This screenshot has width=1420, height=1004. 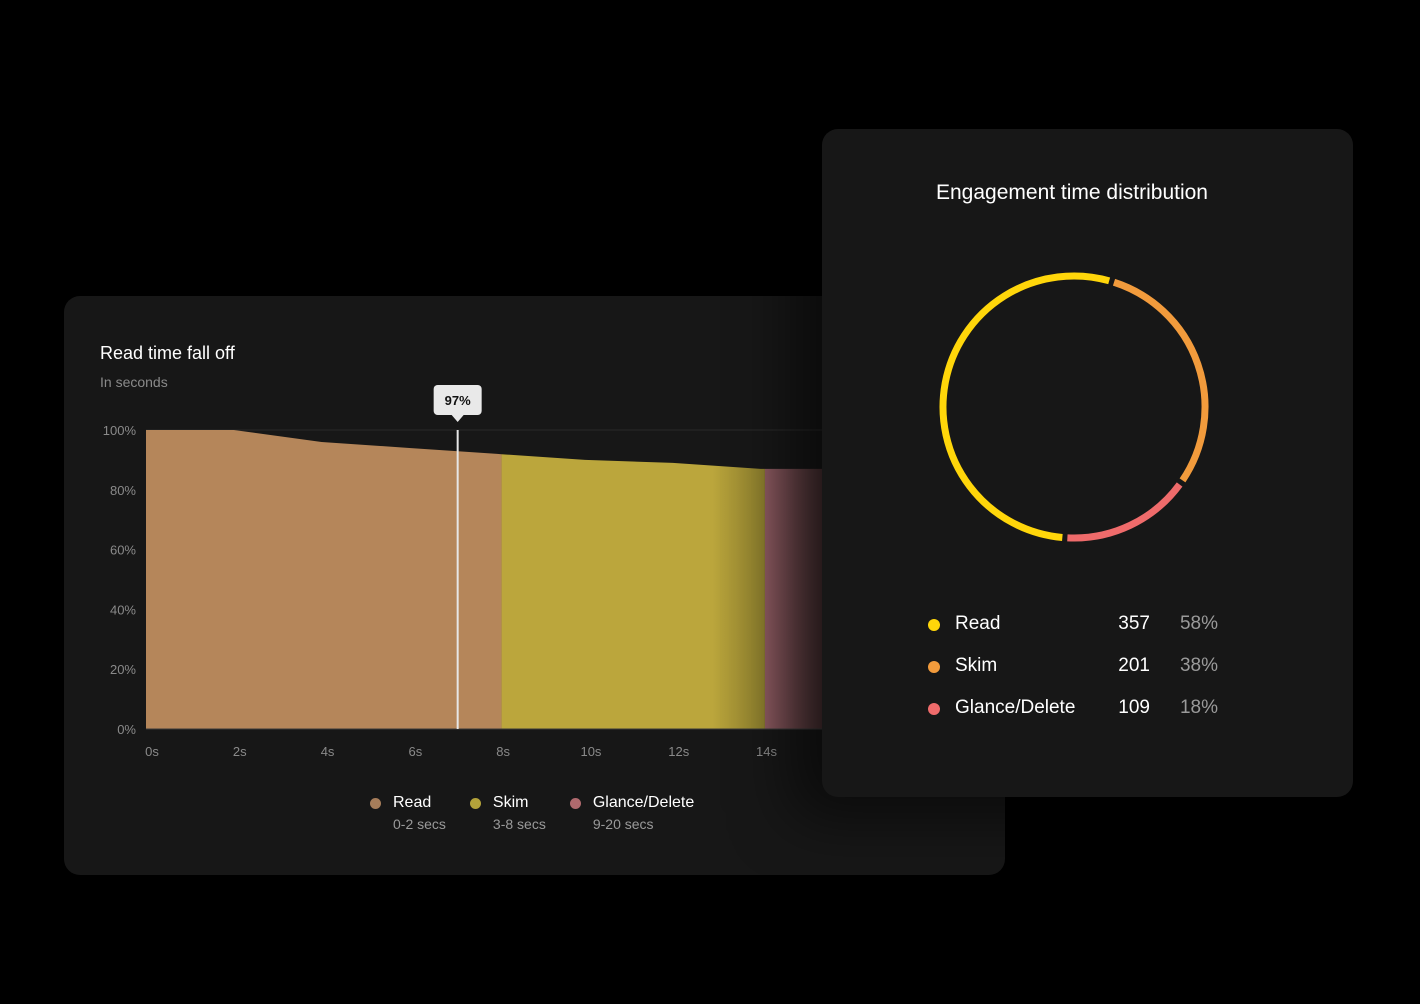 I want to click on legend-label-read: Read, so click(x=412, y=802).